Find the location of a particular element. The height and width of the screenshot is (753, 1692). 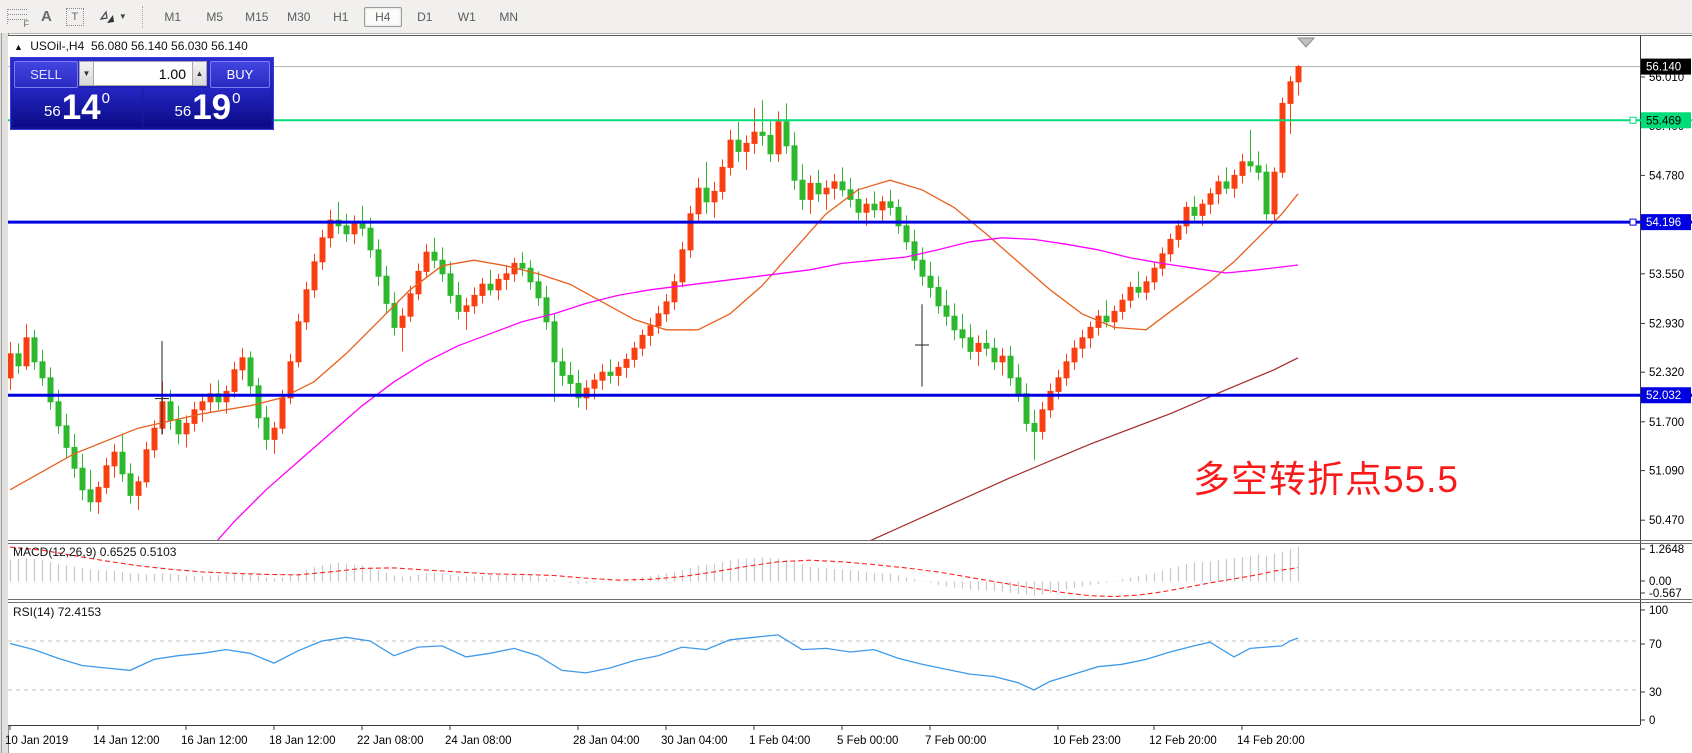

chart-title: ▲ USOil-,H4 56.080 56.140 56.030 56.140 is located at coordinates (131, 46).